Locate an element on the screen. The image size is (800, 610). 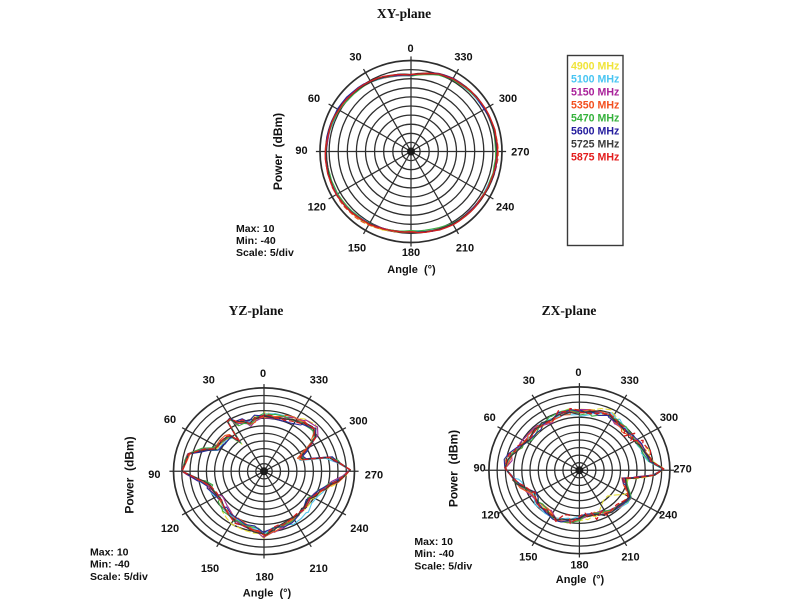
svg-text: XY-plane is located at coordinates (404, 13).